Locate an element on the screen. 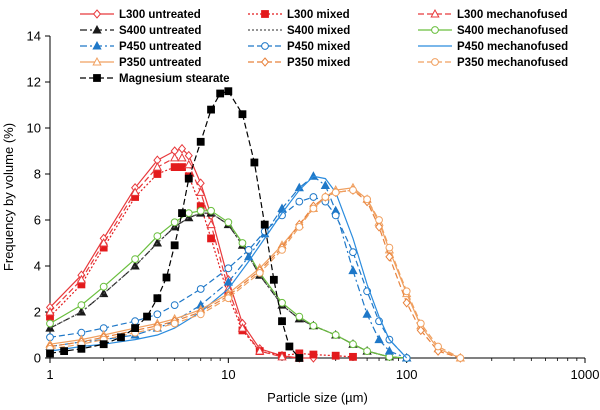  legend-item-s400-untreated: S400 untreated is located at coordinates (140, 30).